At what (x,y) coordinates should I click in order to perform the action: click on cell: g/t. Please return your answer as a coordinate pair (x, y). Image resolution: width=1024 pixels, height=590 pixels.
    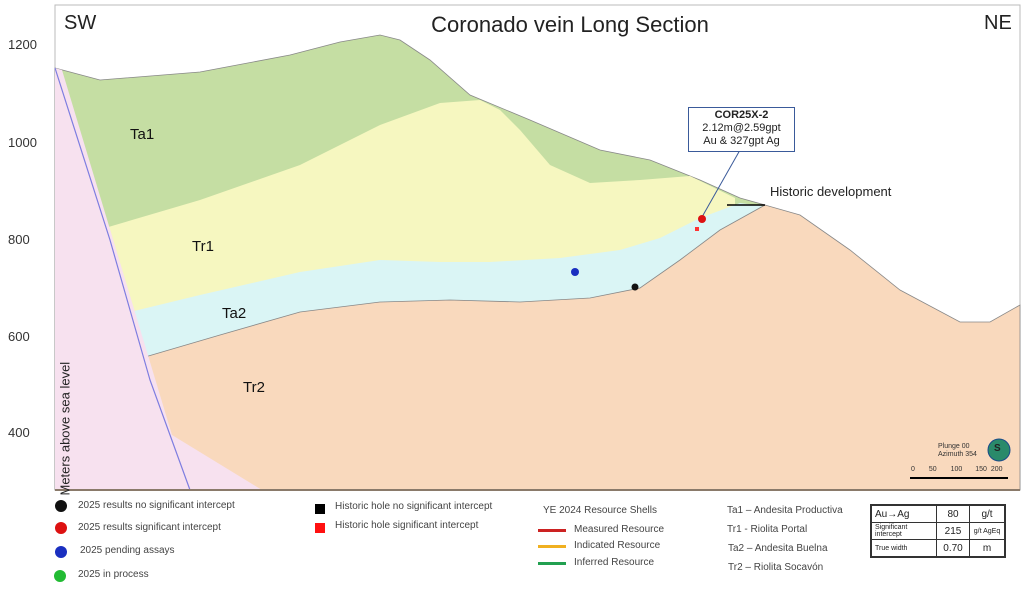
    Looking at the image, I should click on (987, 513).